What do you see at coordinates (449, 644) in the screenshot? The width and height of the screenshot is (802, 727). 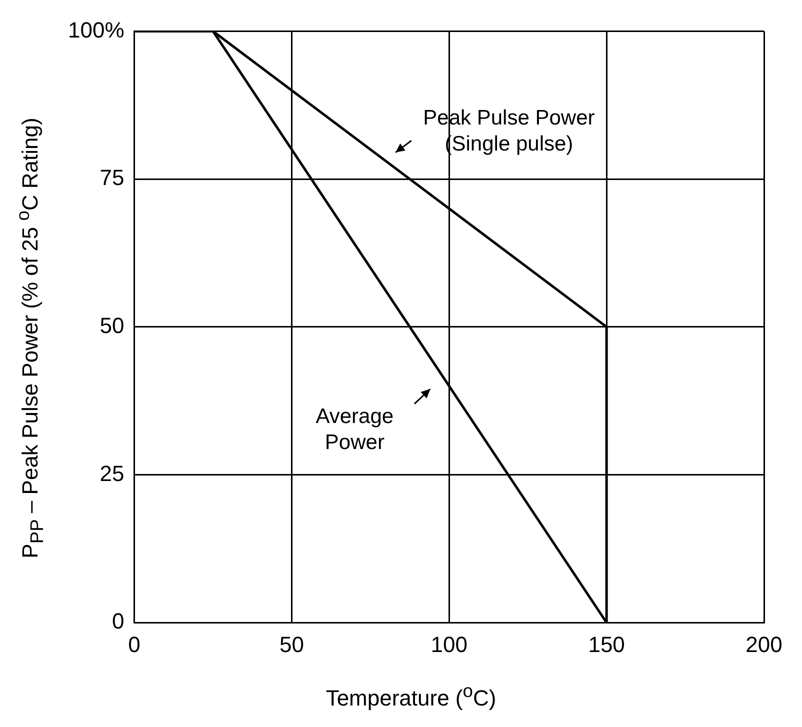 I see `x-tick-label: 100` at bounding box center [449, 644].